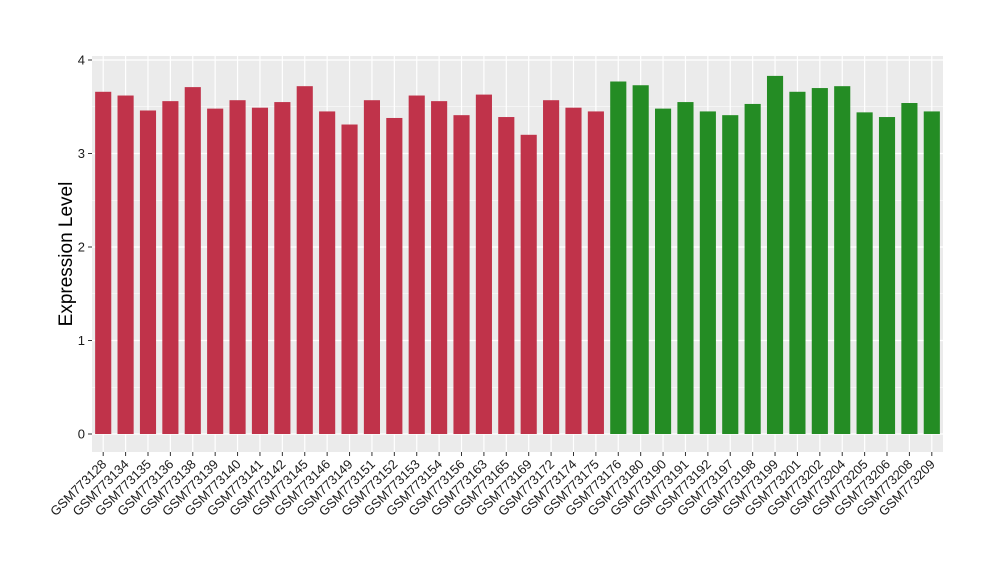 The width and height of the screenshot is (1000, 580). What do you see at coordinates (81, 247) in the screenshot?
I see `y-tick-label: 2` at bounding box center [81, 247].